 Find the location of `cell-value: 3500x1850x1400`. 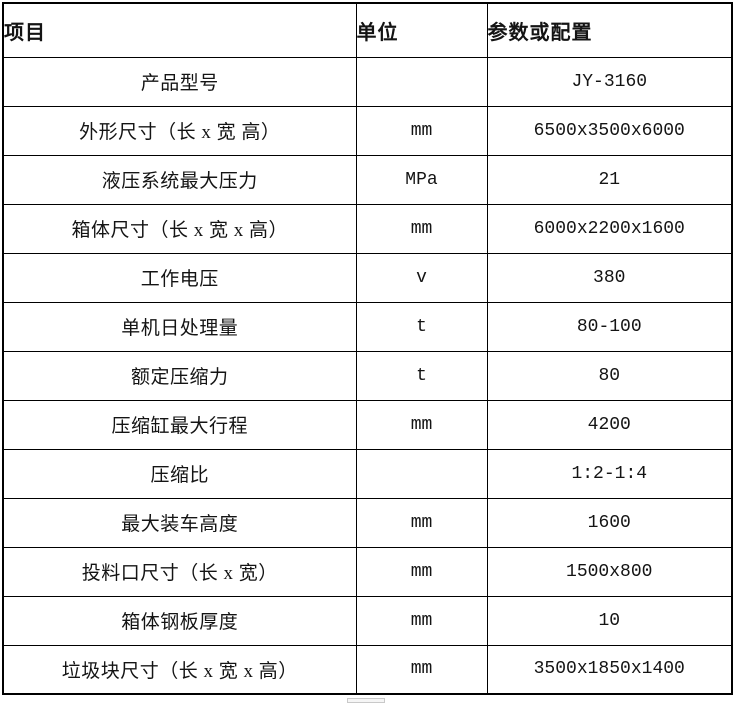

cell-value: 3500x1850x1400 is located at coordinates (609, 669).